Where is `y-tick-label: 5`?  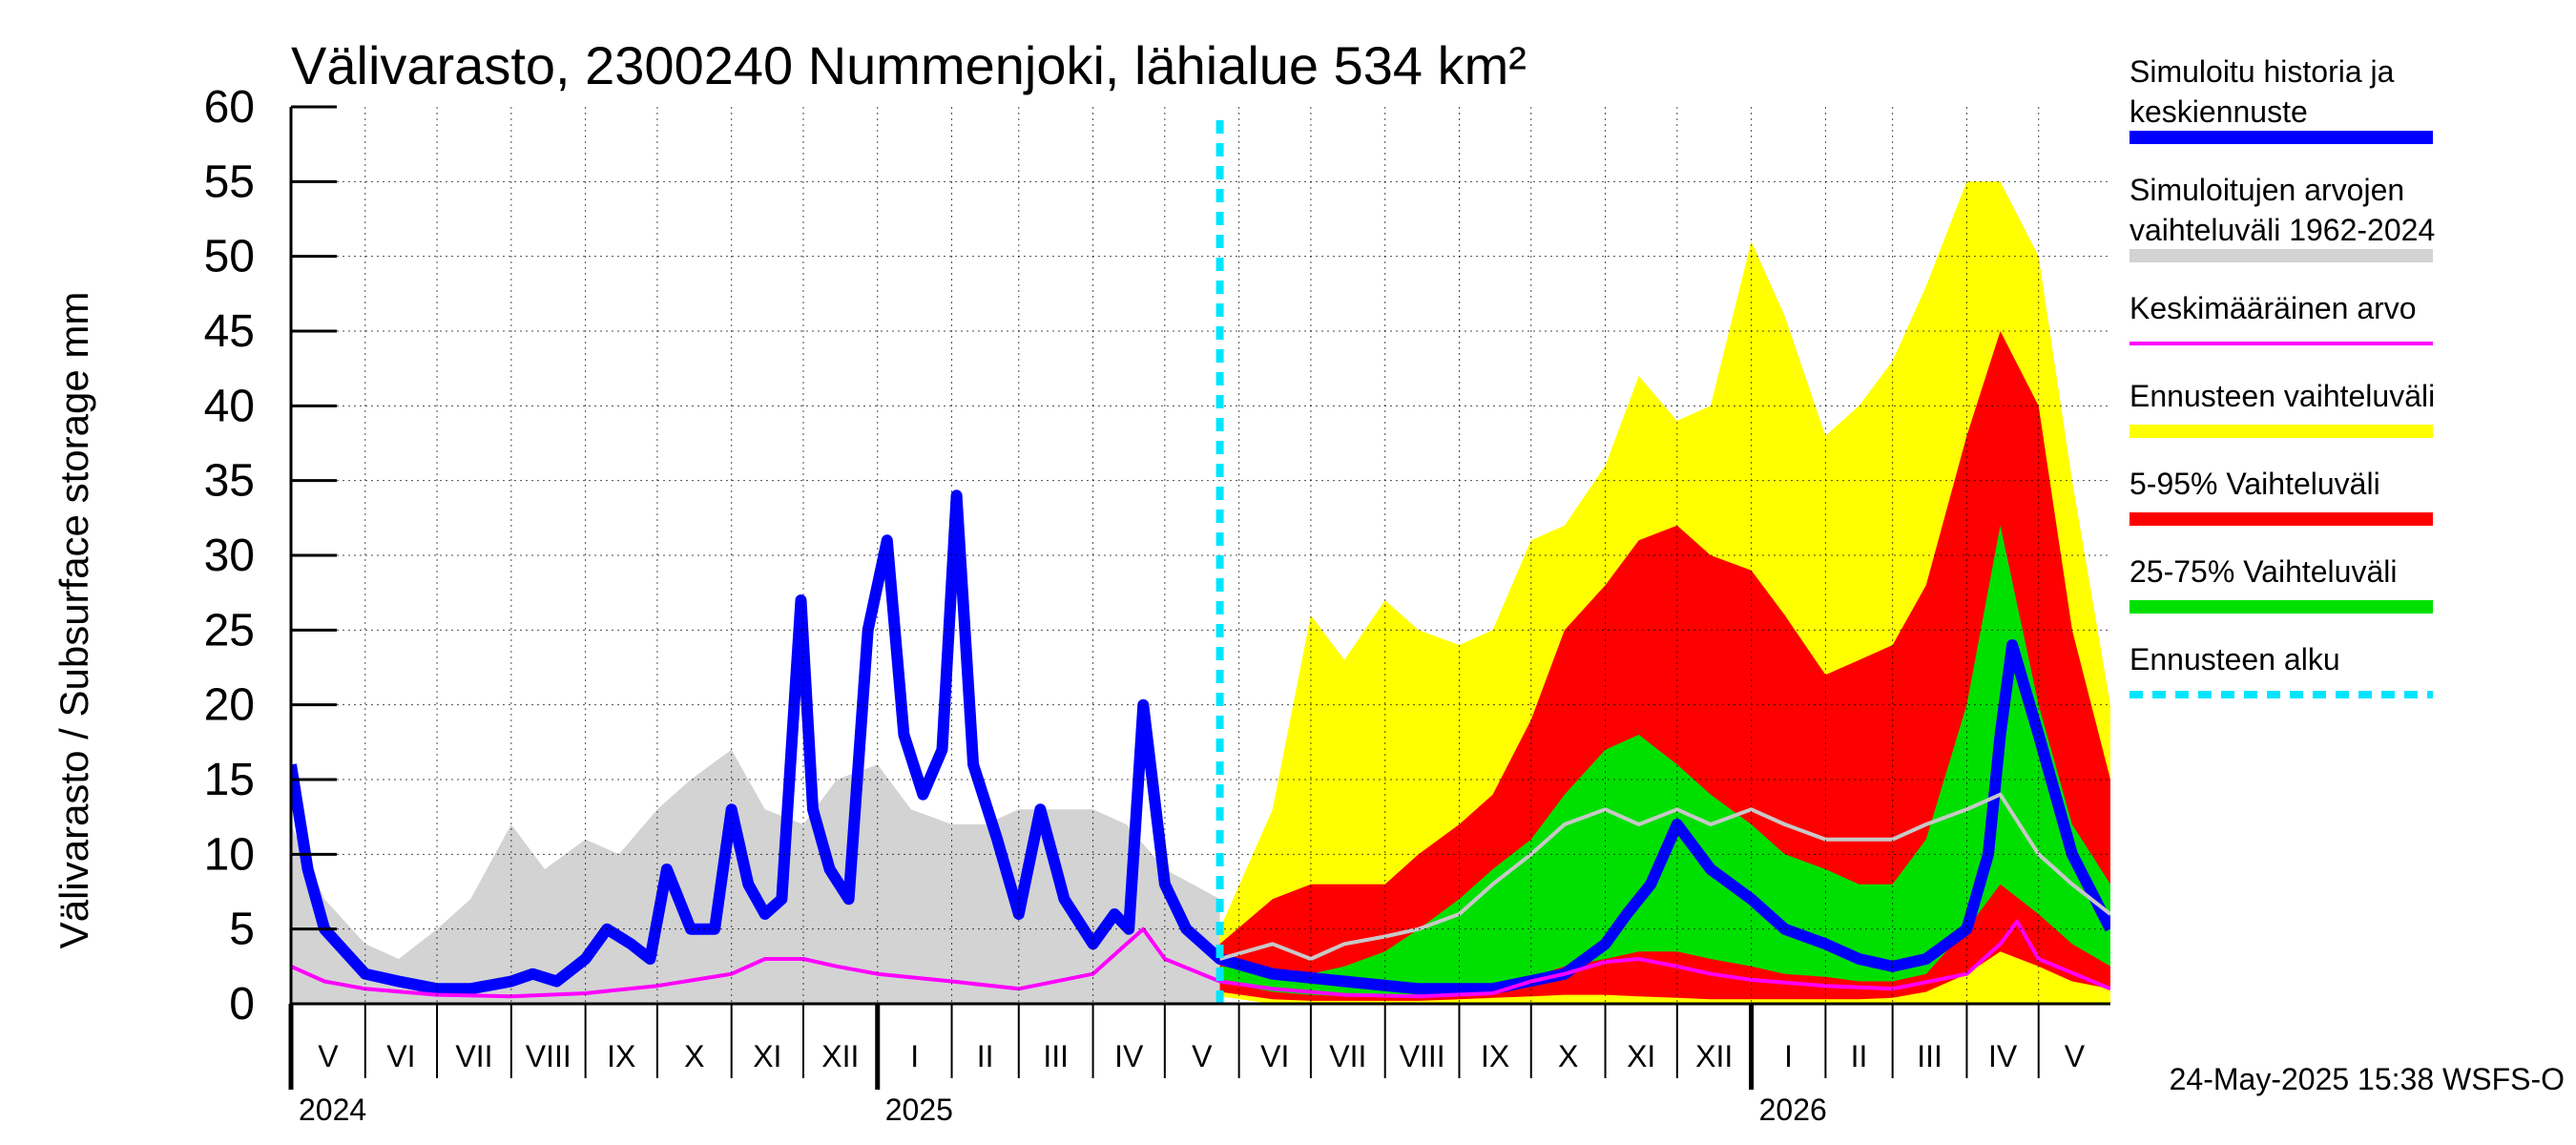 y-tick-label: 5 is located at coordinates (242, 930).